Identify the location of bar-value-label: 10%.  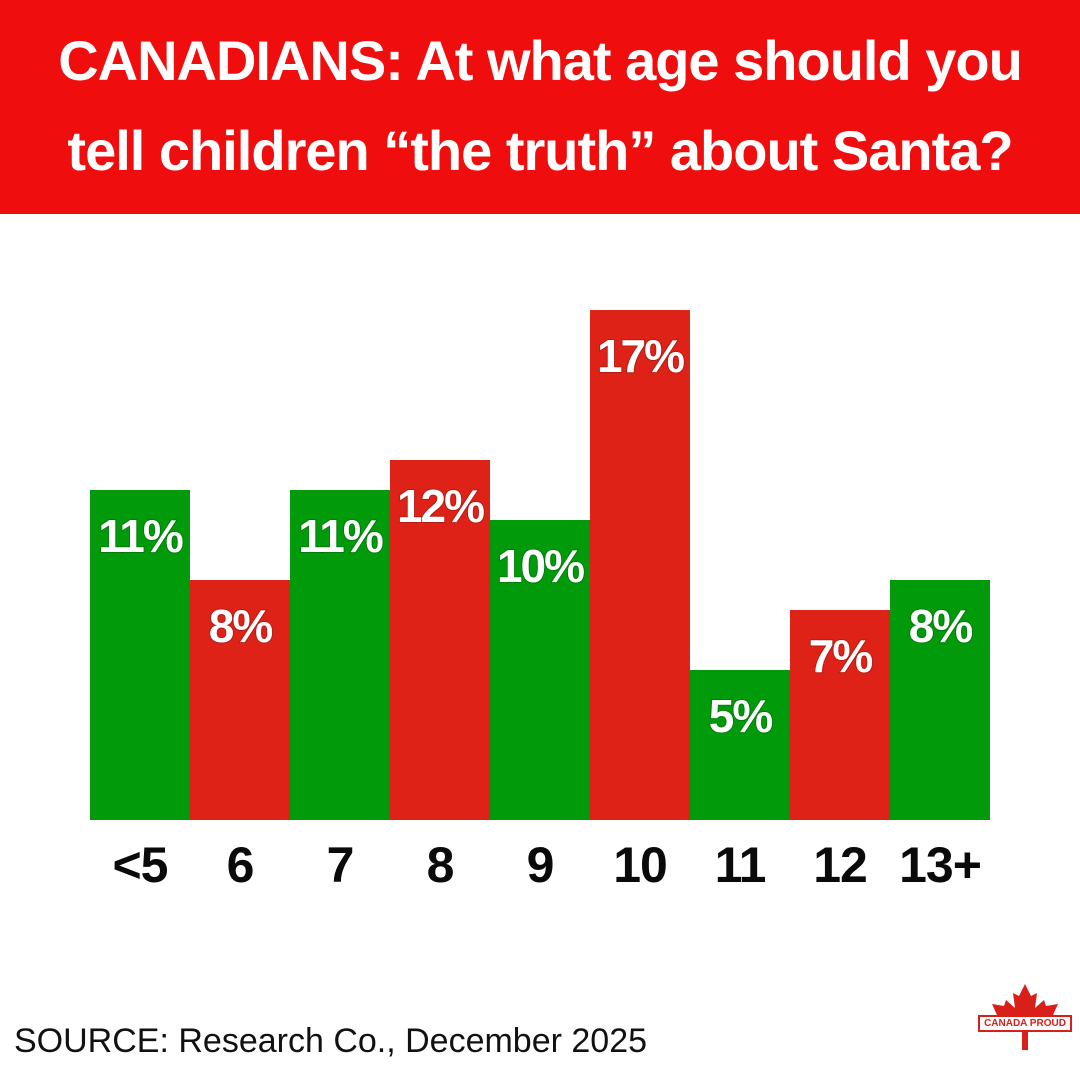
(540, 566).